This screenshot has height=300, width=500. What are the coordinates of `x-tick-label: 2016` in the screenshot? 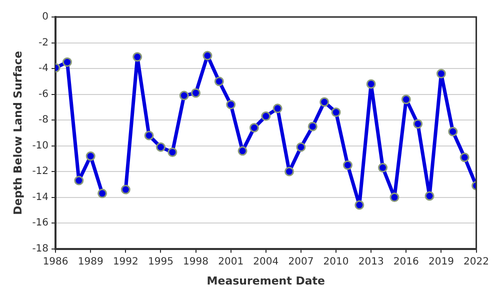 It's located at (406, 262).